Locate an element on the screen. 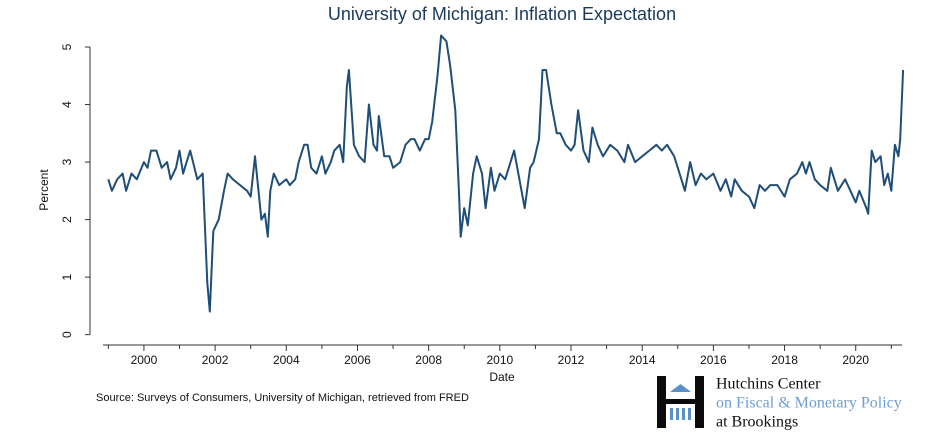 The width and height of the screenshot is (940, 433). x-axis-label: Date is located at coordinates (502, 377).